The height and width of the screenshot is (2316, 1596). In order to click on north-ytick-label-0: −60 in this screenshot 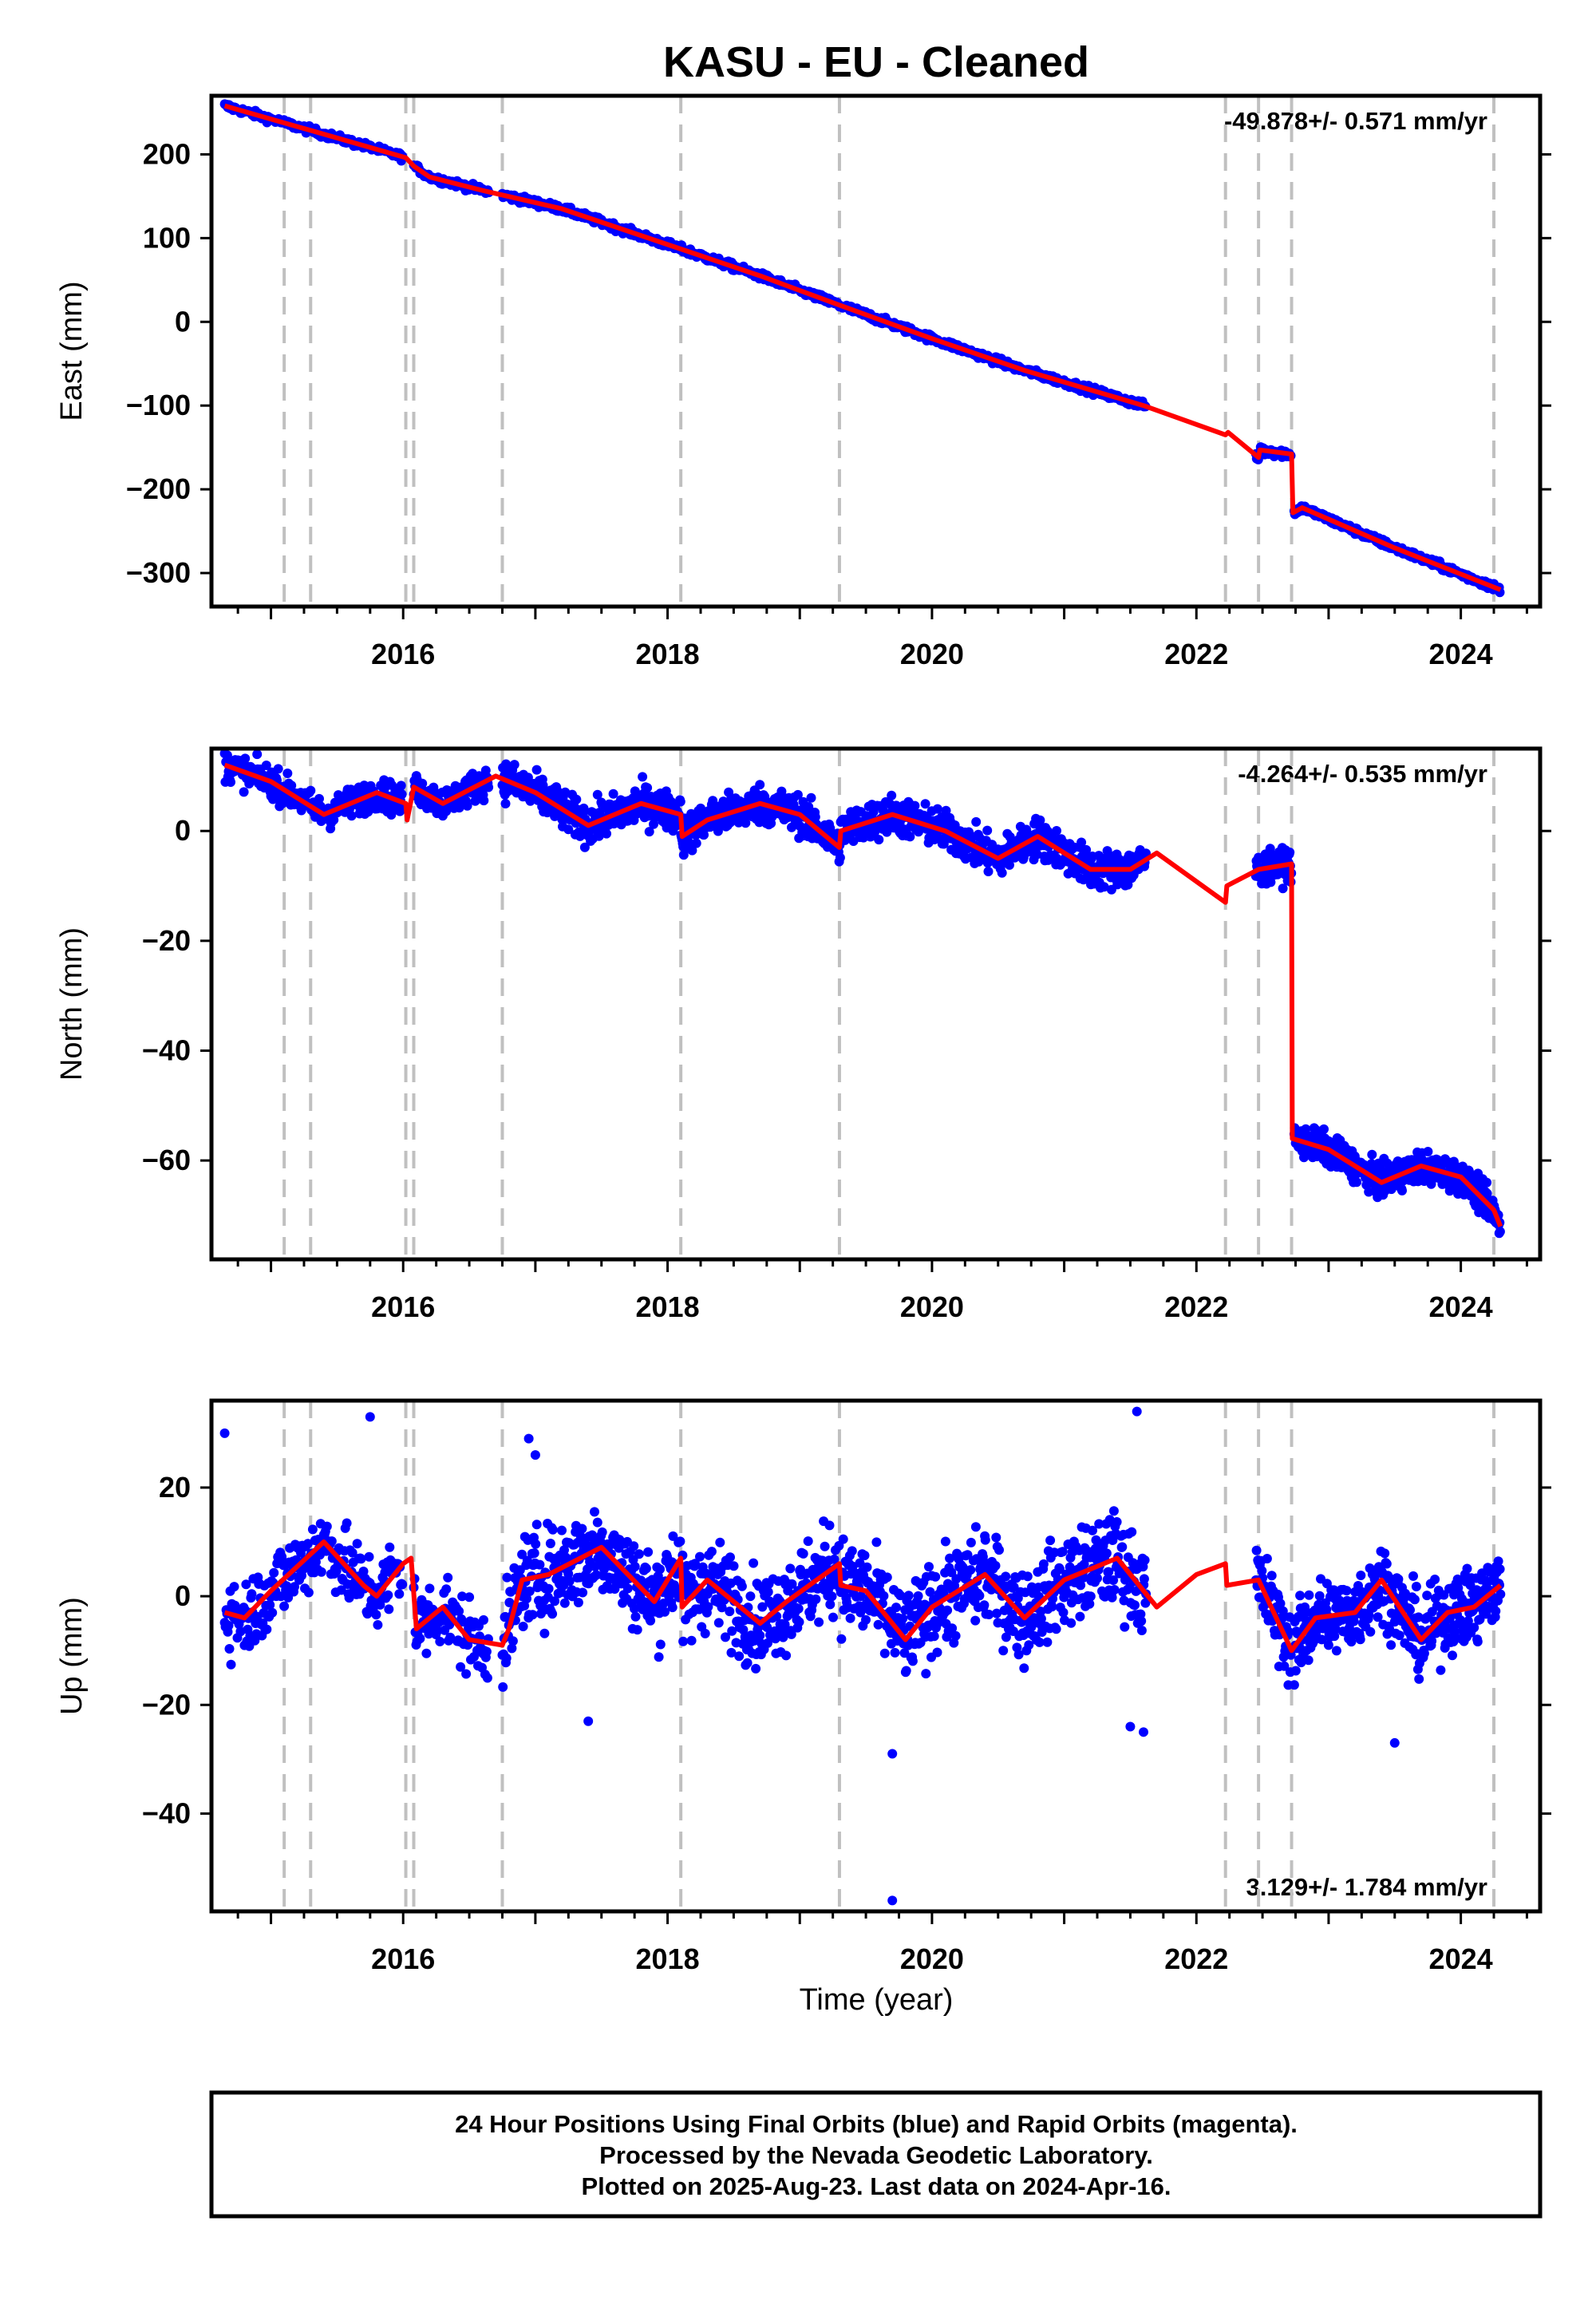, I will do `click(166, 1160)`.